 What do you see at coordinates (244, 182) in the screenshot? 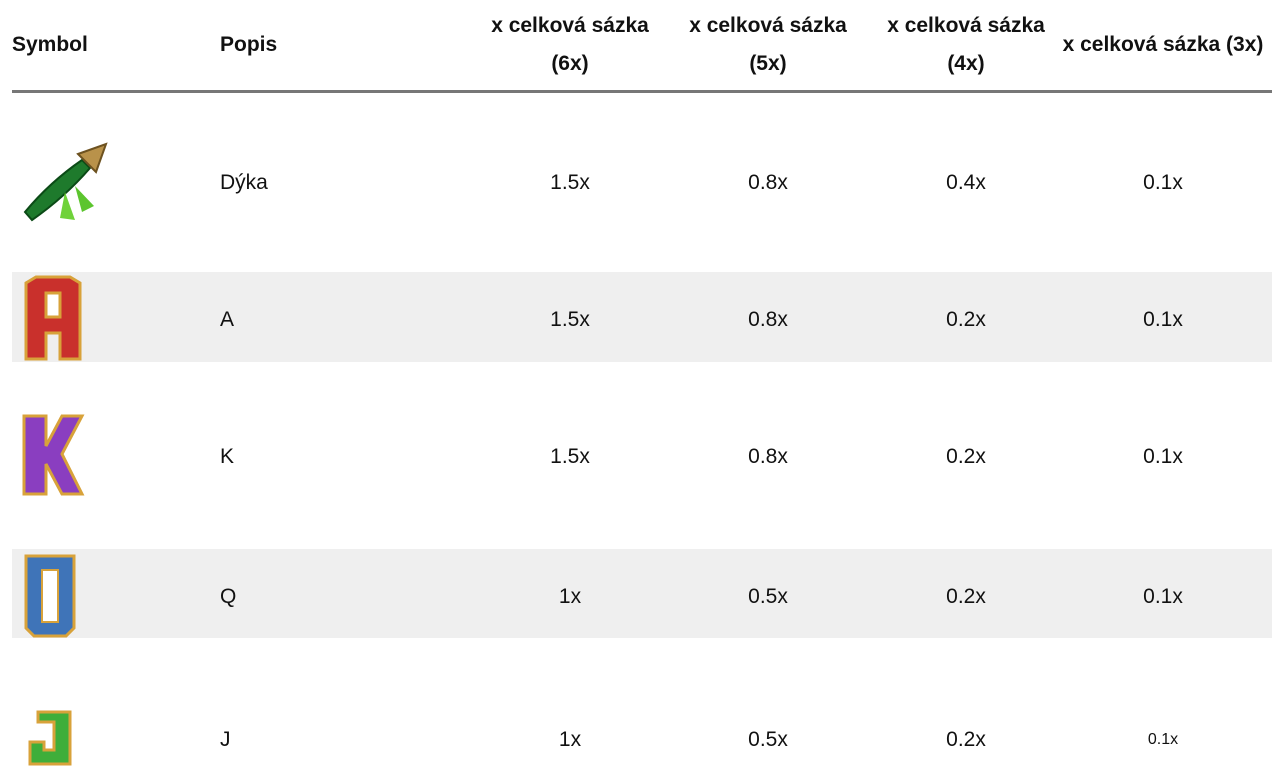
I see `symbol-name: Dýka` at bounding box center [244, 182].